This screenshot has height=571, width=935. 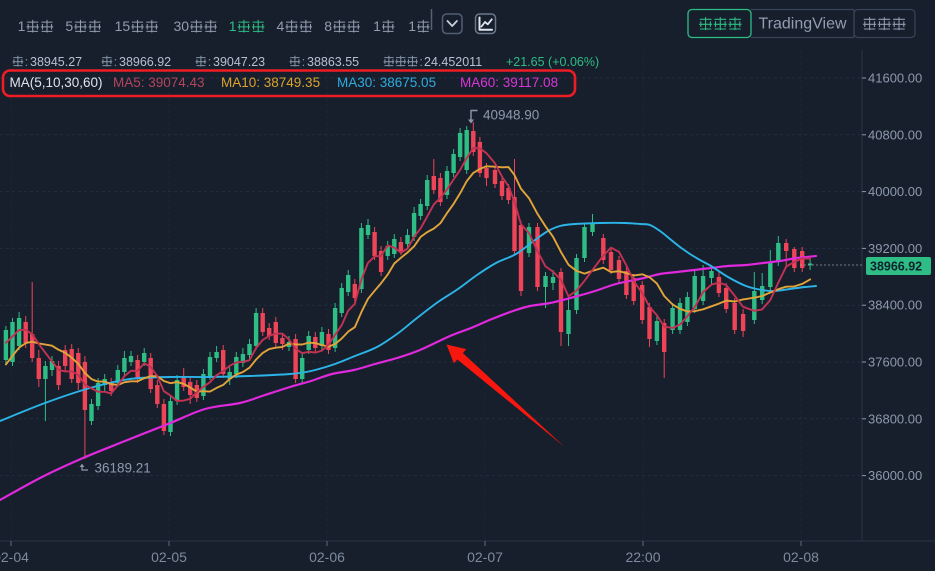 I want to click on svg-text: 38400.00, so click(x=895, y=305).